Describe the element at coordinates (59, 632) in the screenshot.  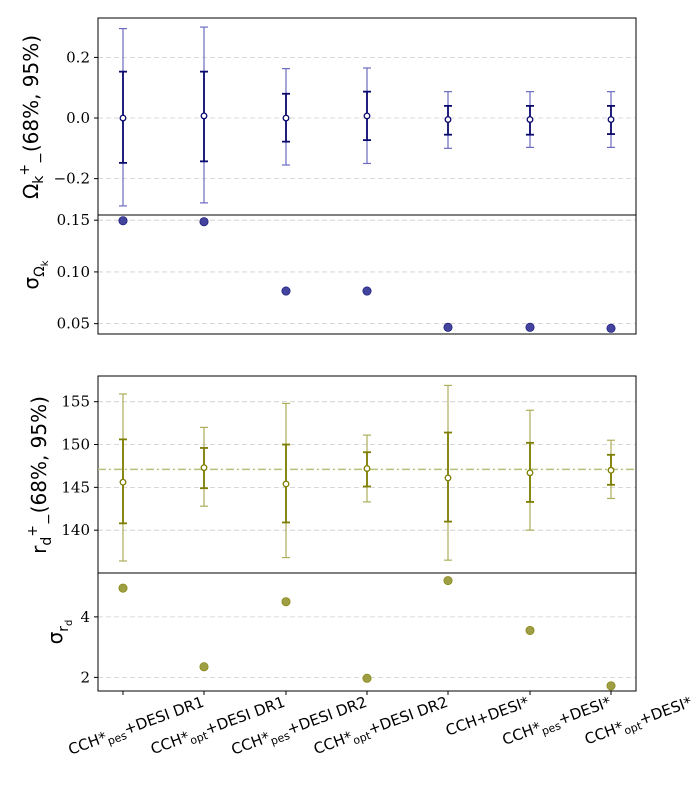
I see `y-axis-label-sigma-r-d: σrd` at that location.